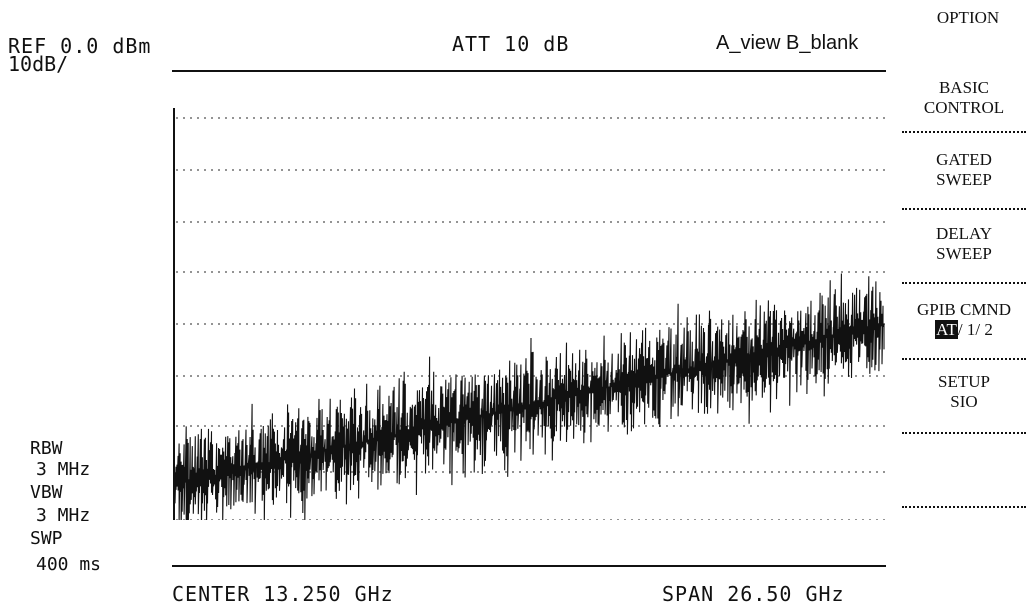  I want to click on softkey-setup-sio: SETUP SIO, so click(964, 392).